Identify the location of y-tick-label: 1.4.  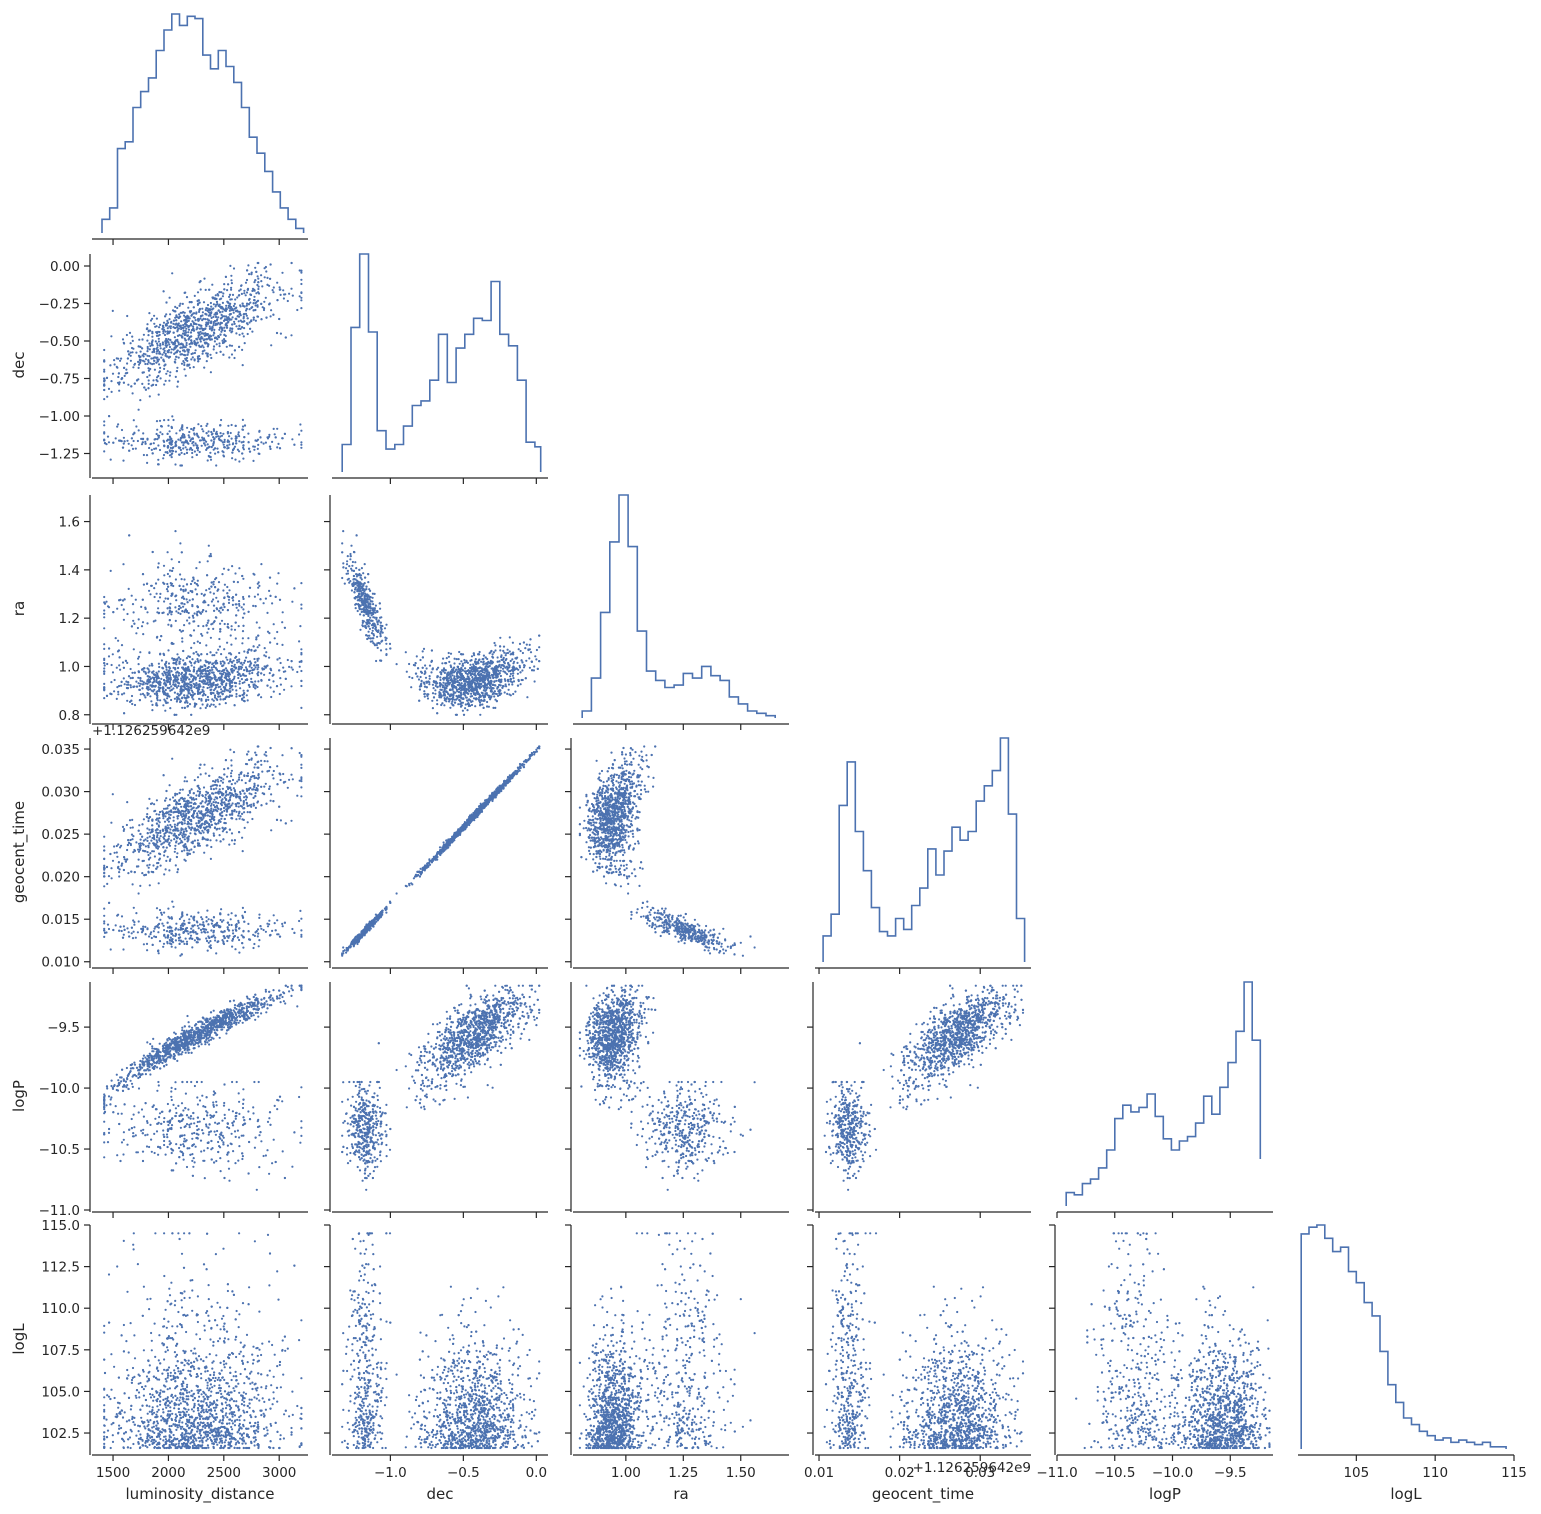
(69, 571).